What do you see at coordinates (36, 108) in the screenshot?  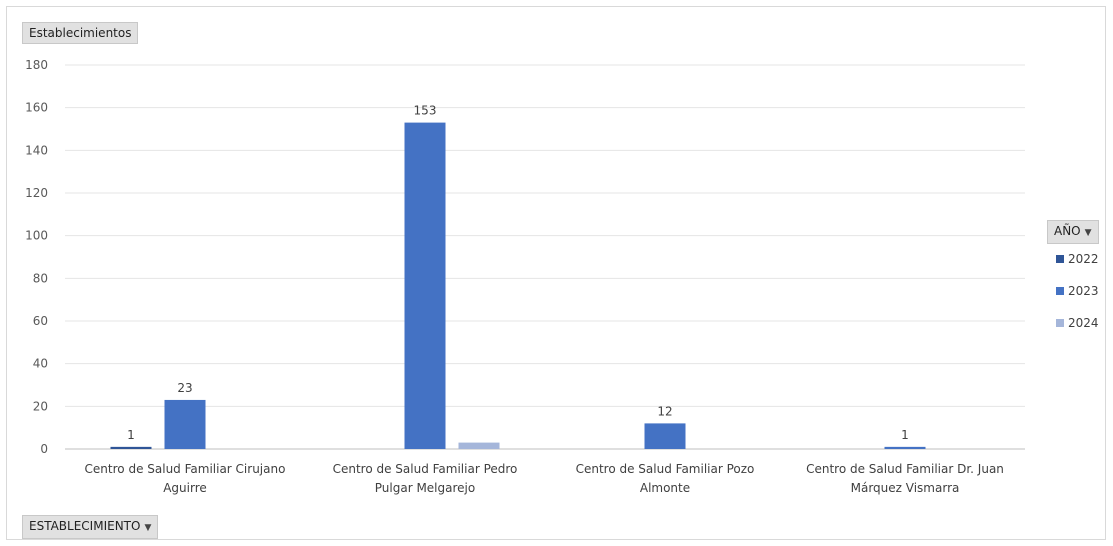 I see `y-tick-label: 160` at bounding box center [36, 108].